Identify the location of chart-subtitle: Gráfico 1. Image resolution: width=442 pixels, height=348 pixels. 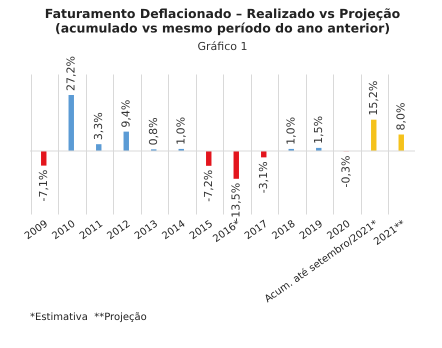
(223, 47).